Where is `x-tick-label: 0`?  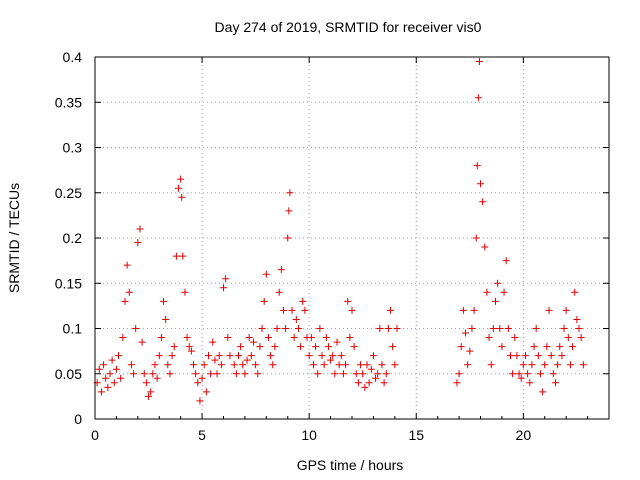 x-tick-label: 0 is located at coordinates (95, 435).